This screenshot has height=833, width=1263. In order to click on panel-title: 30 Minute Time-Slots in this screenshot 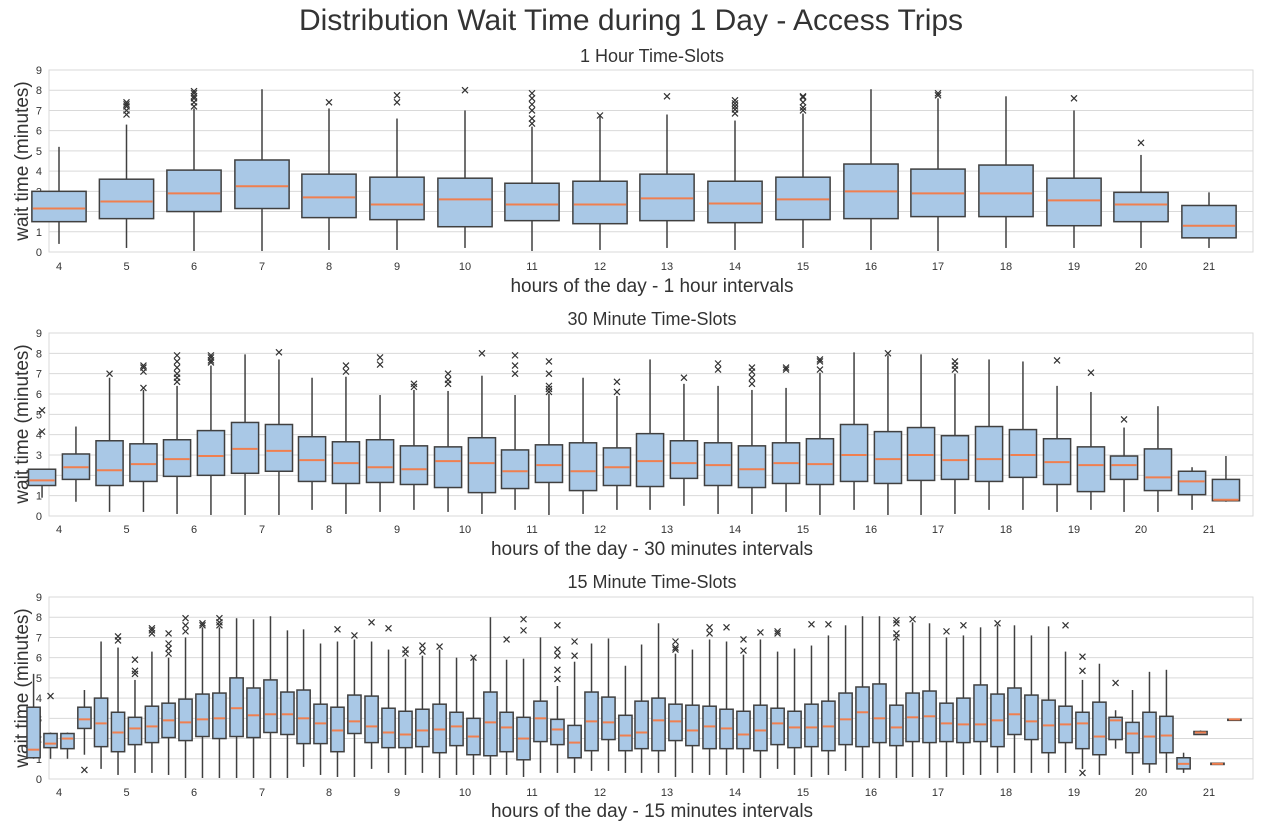, I will do `click(651, 319)`.